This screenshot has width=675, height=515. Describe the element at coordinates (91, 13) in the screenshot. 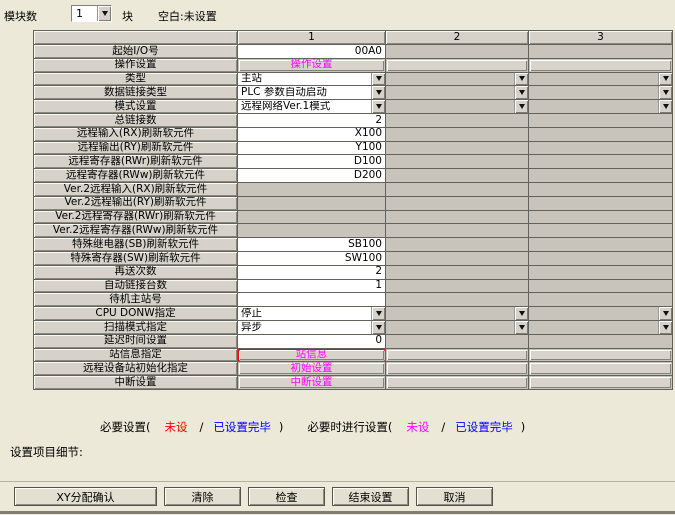

I see `module-count-combobox: 1` at that location.